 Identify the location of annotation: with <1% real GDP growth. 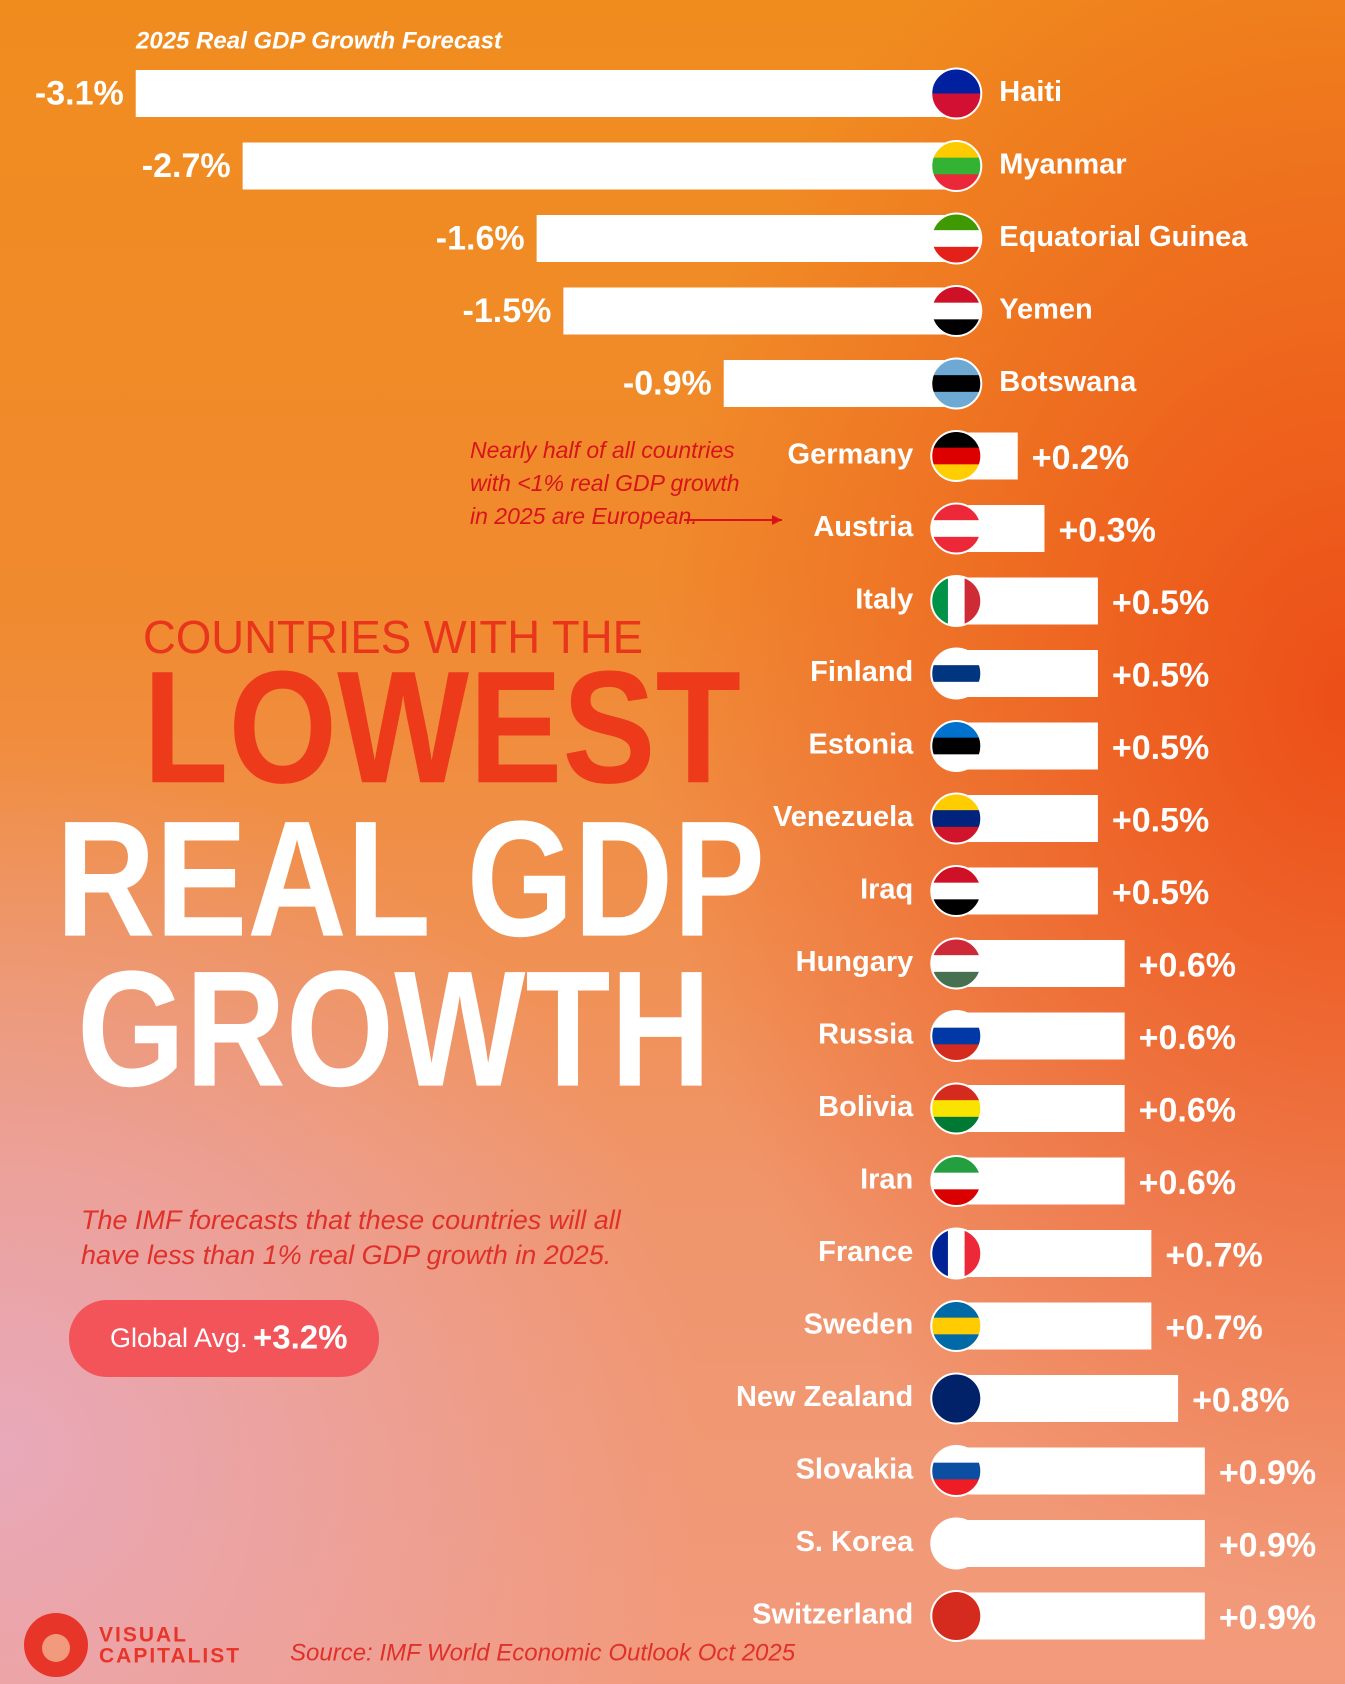
(605, 483).